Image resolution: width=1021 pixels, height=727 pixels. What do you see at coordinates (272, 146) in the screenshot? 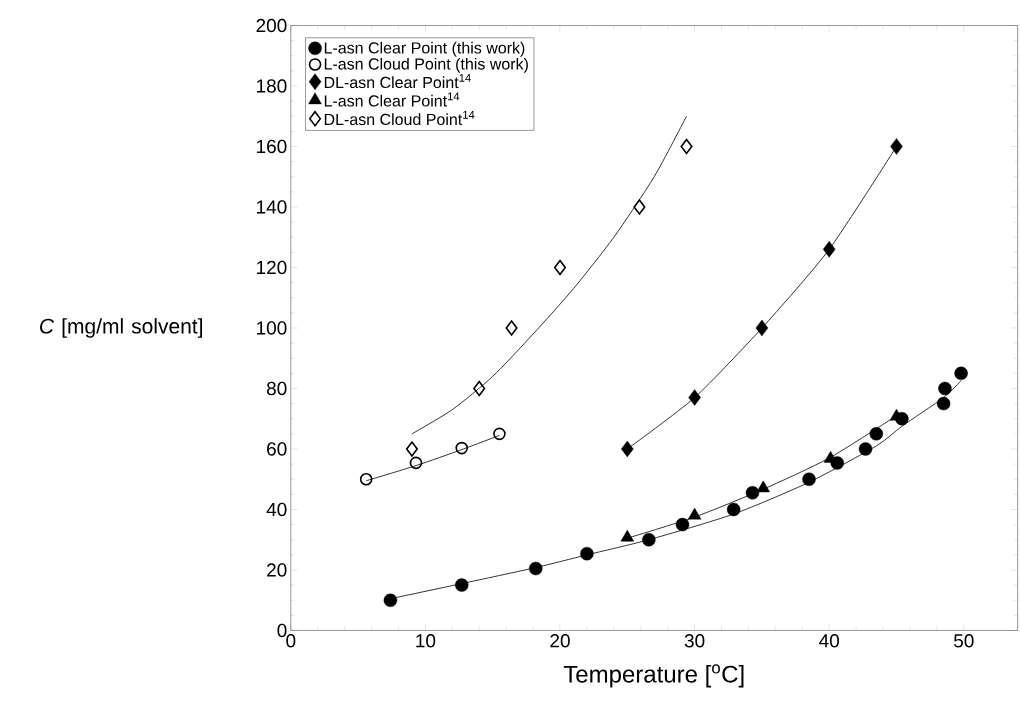
I see `y-tick-label: 160` at bounding box center [272, 146].